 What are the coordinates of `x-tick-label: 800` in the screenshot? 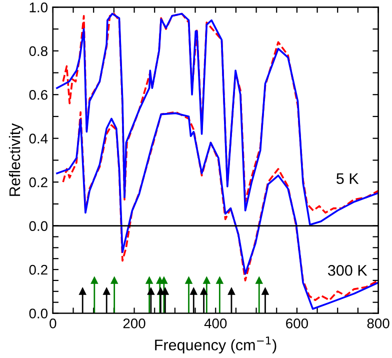 It's located at (378, 323).